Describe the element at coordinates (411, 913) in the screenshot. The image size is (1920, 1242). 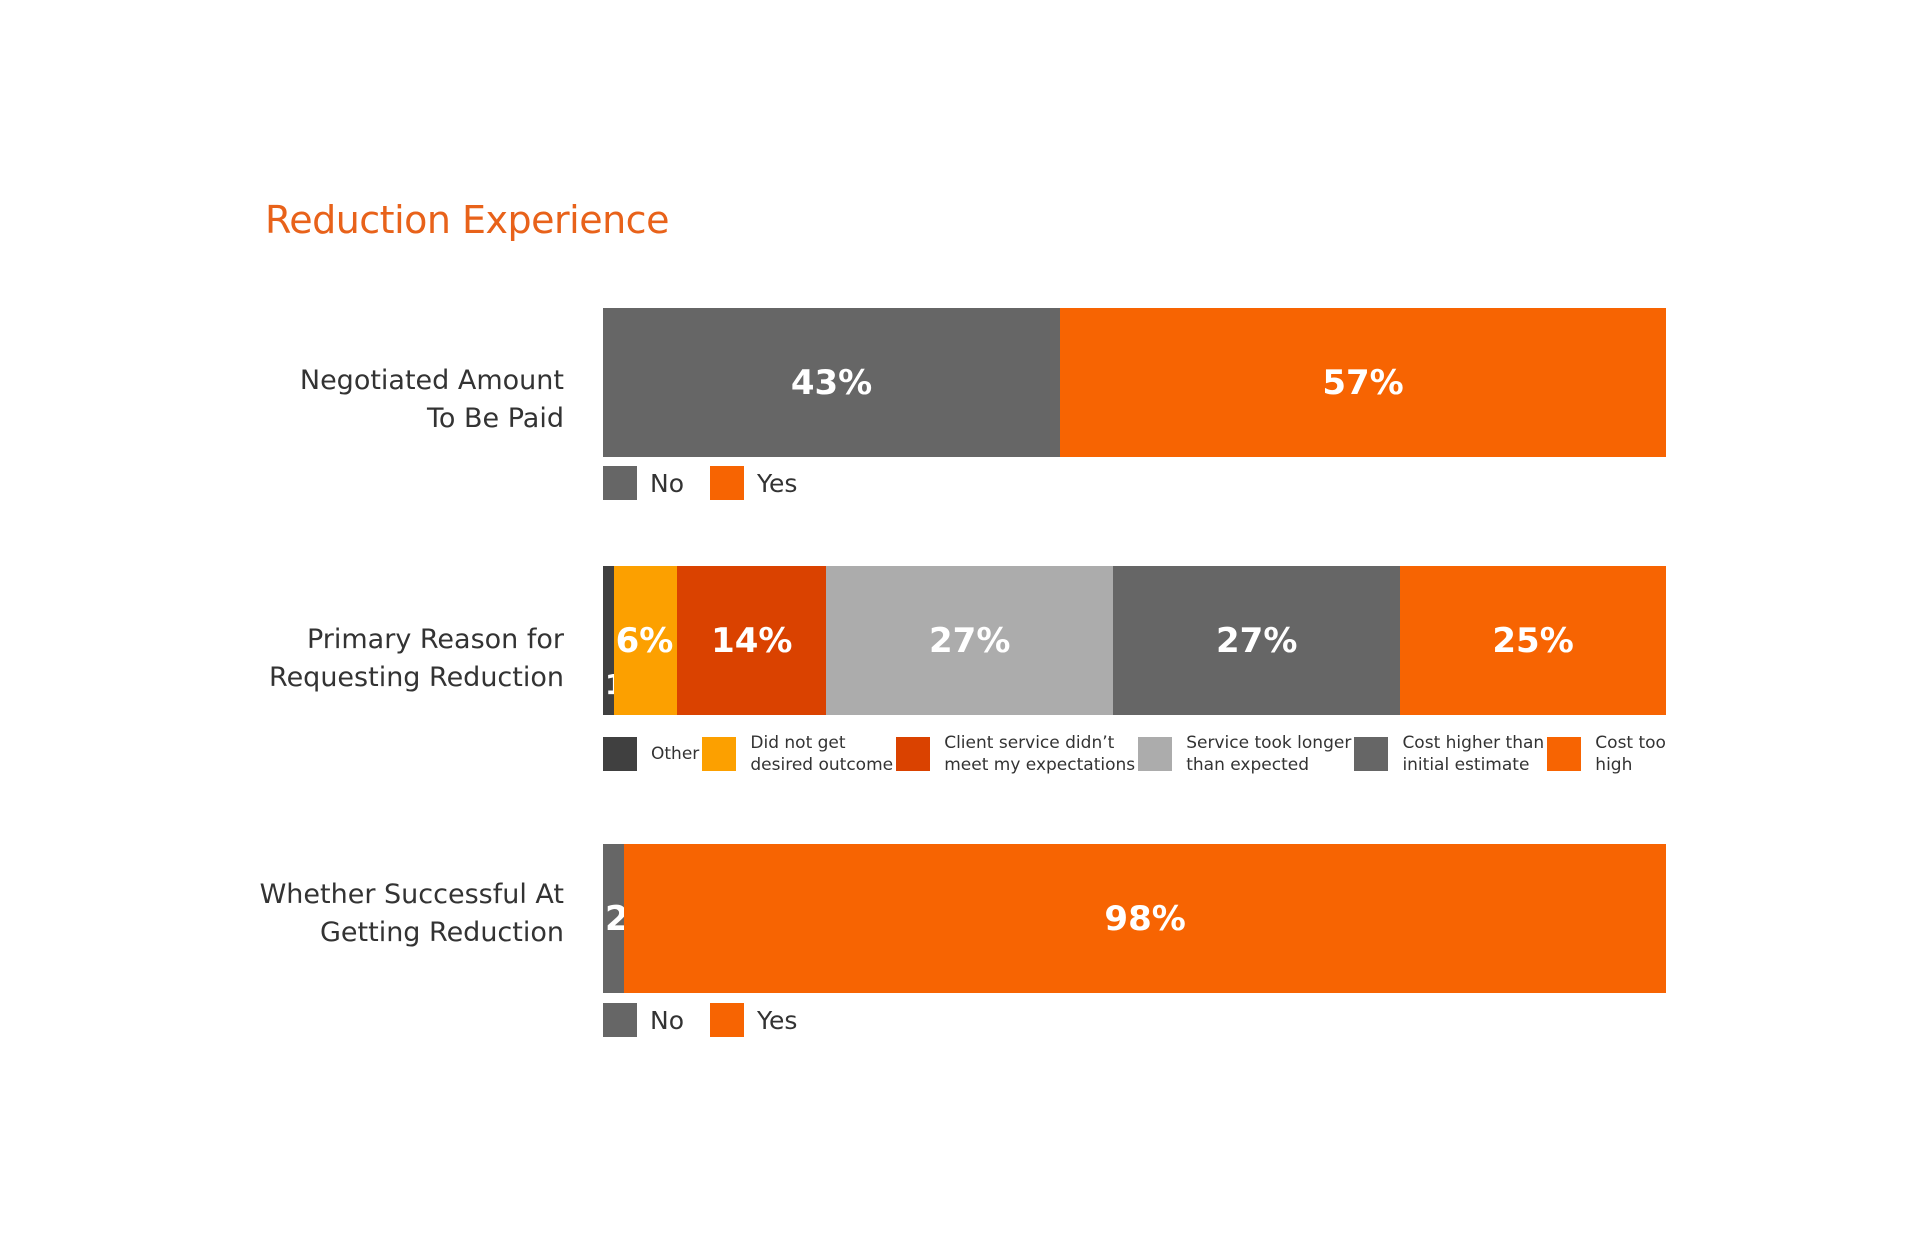
I see `row-label-successful: Whether Successful At Getting Reduction` at that location.